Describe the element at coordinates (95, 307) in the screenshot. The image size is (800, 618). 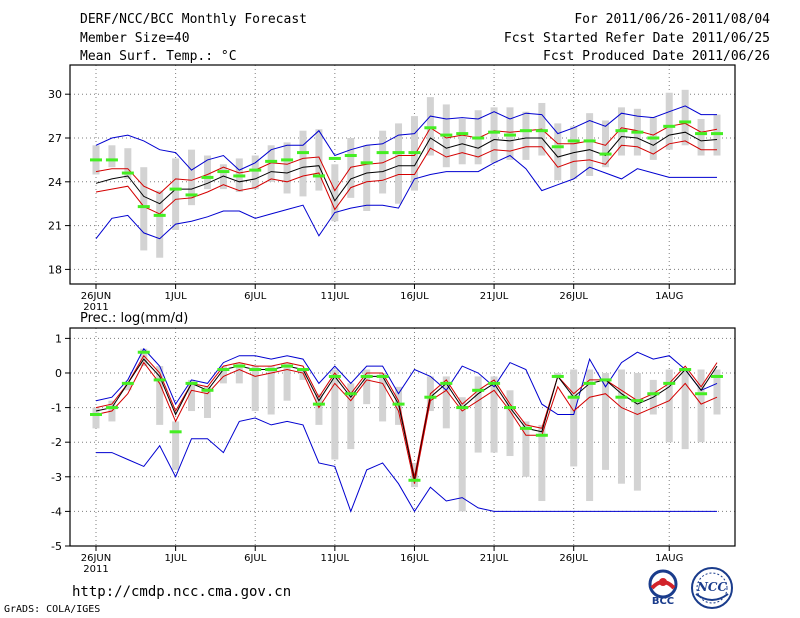
I see `temp-xtick-sublabel: 2011` at that location.